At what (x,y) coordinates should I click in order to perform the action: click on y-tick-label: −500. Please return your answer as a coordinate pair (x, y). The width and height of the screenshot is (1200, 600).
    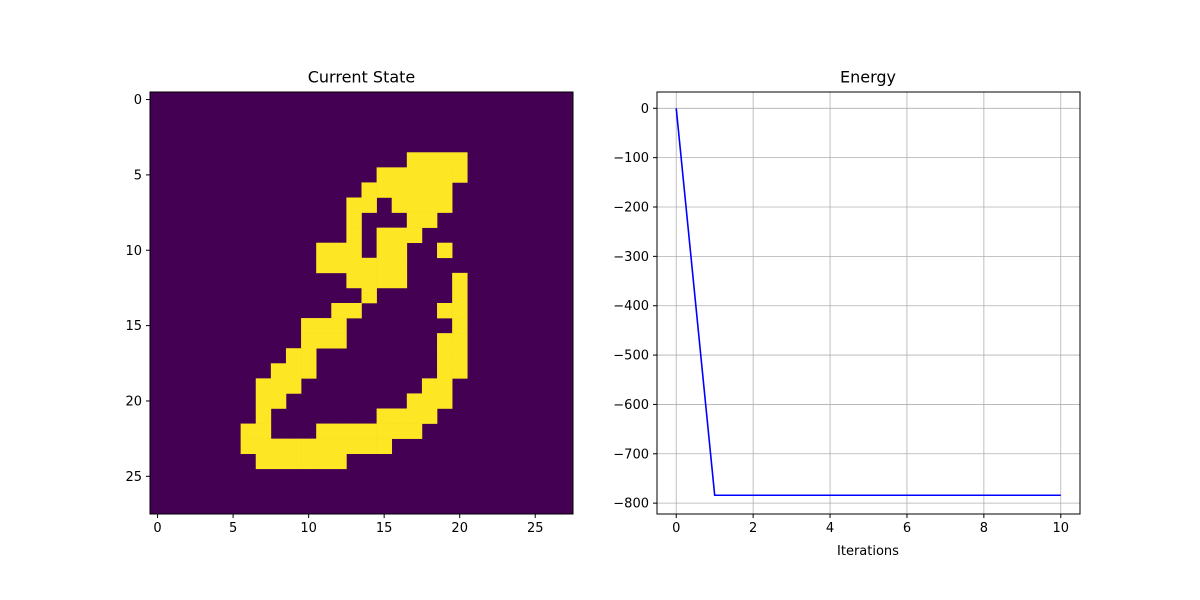
    Looking at the image, I should click on (631, 356).